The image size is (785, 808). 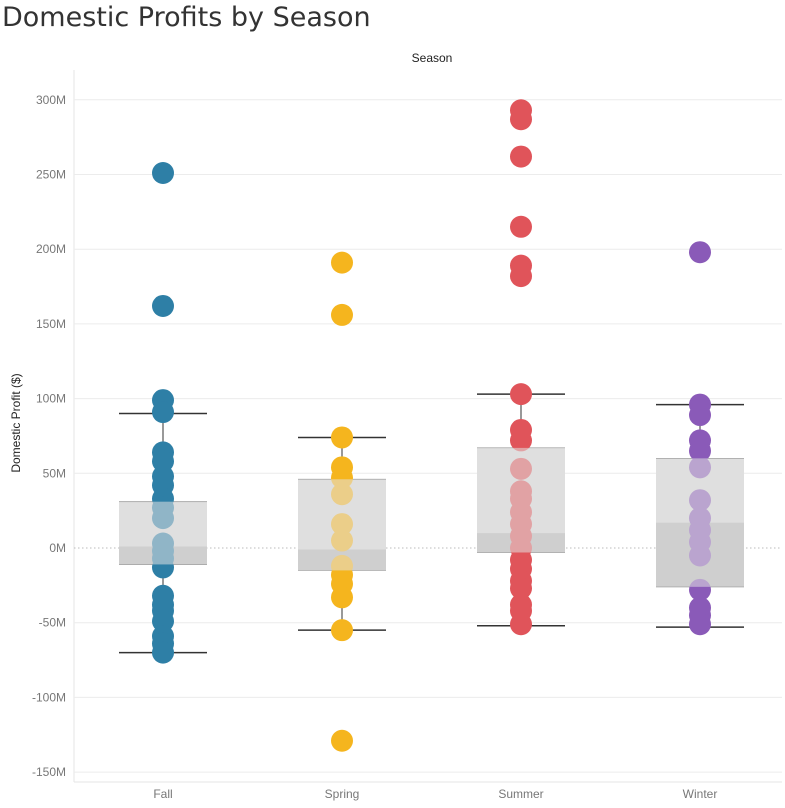 I want to click on box-overlay-summer, so click(x=521, y=500).